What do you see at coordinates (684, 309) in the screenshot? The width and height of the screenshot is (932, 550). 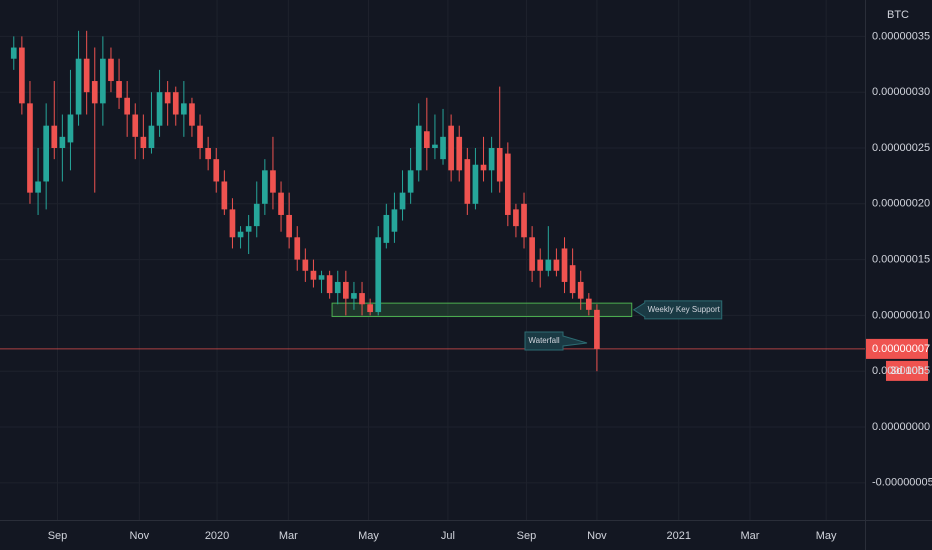 I see `callout-text: Weekly Key Support` at bounding box center [684, 309].